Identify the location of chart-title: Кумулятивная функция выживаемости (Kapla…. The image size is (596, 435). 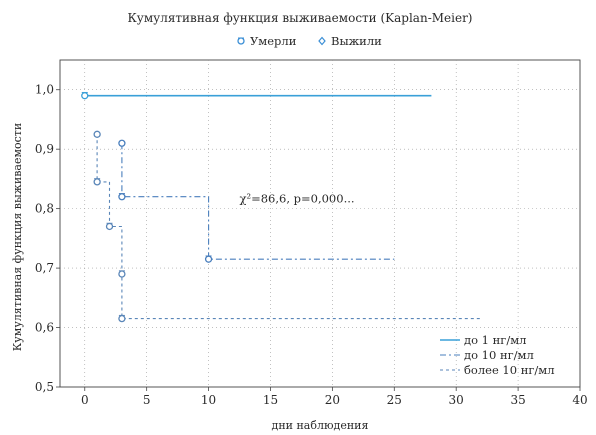
(299, 18).